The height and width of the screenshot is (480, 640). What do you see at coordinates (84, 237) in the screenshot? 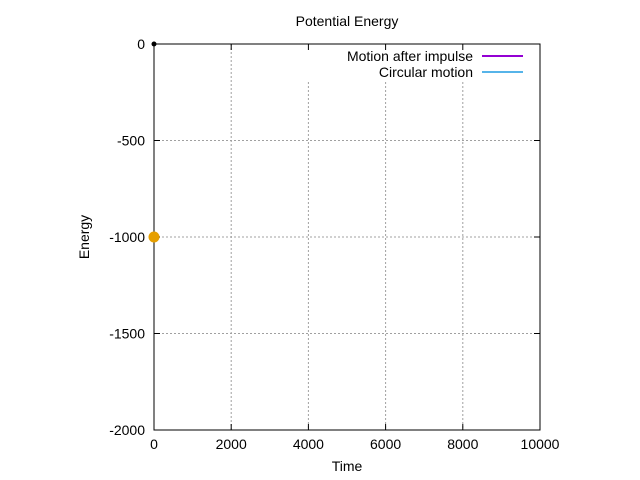
I see `y-axis-label: Energy` at bounding box center [84, 237].